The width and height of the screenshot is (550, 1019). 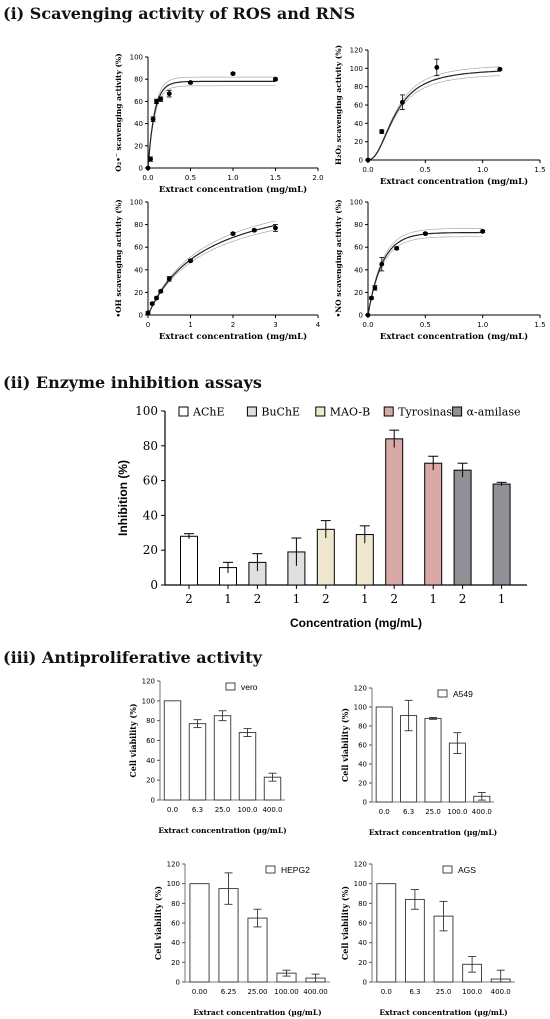 I want to click on y-tick-label: 120, so click(x=148, y=682).